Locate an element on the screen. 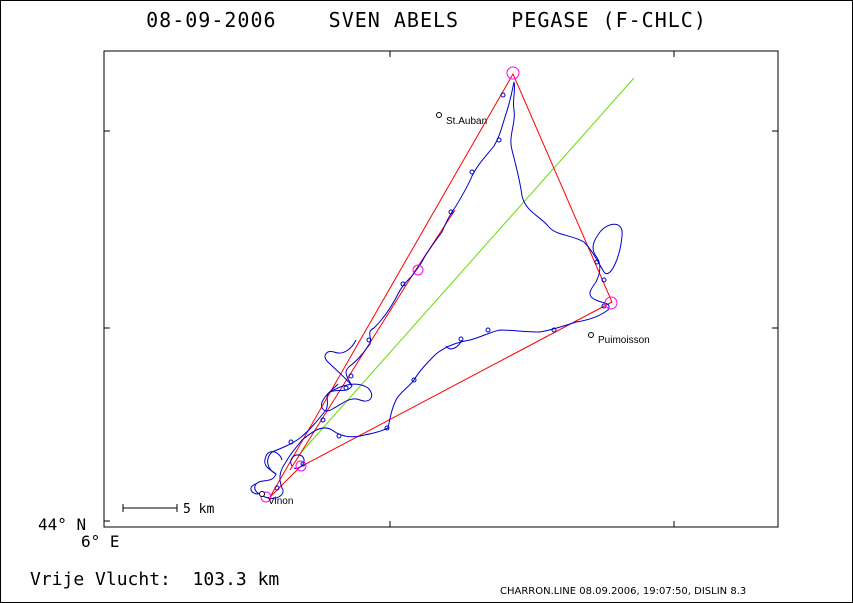 Image resolution: width=853 pixels, height=603 pixels. flight-track-loops is located at coordinates (356, 417).